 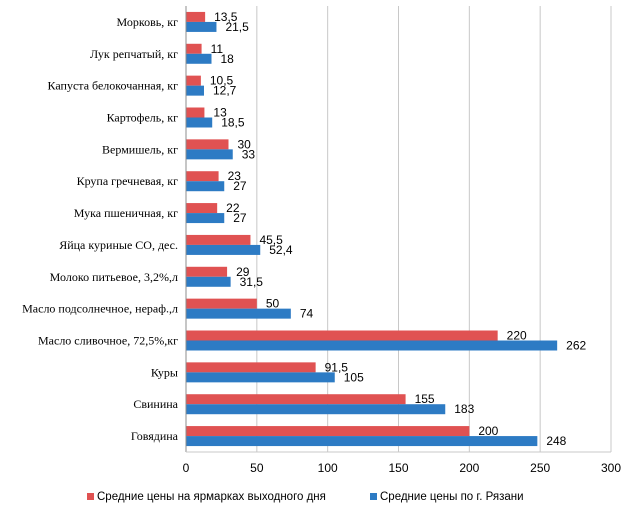 What do you see at coordinates (243, 272) in the screenshot?
I see `data-label-fair-price: 29` at bounding box center [243, 272].